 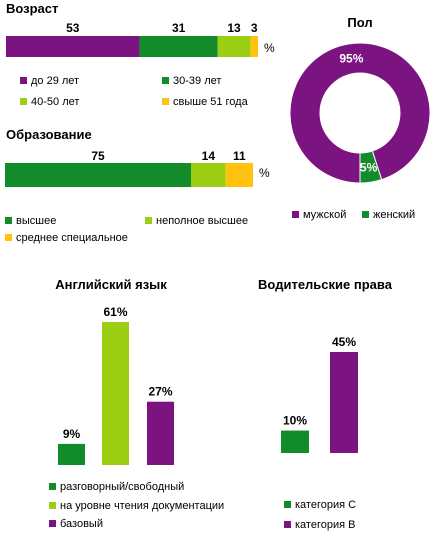 I want to click on english-value-label: 61%, so click(x=115, y=312).